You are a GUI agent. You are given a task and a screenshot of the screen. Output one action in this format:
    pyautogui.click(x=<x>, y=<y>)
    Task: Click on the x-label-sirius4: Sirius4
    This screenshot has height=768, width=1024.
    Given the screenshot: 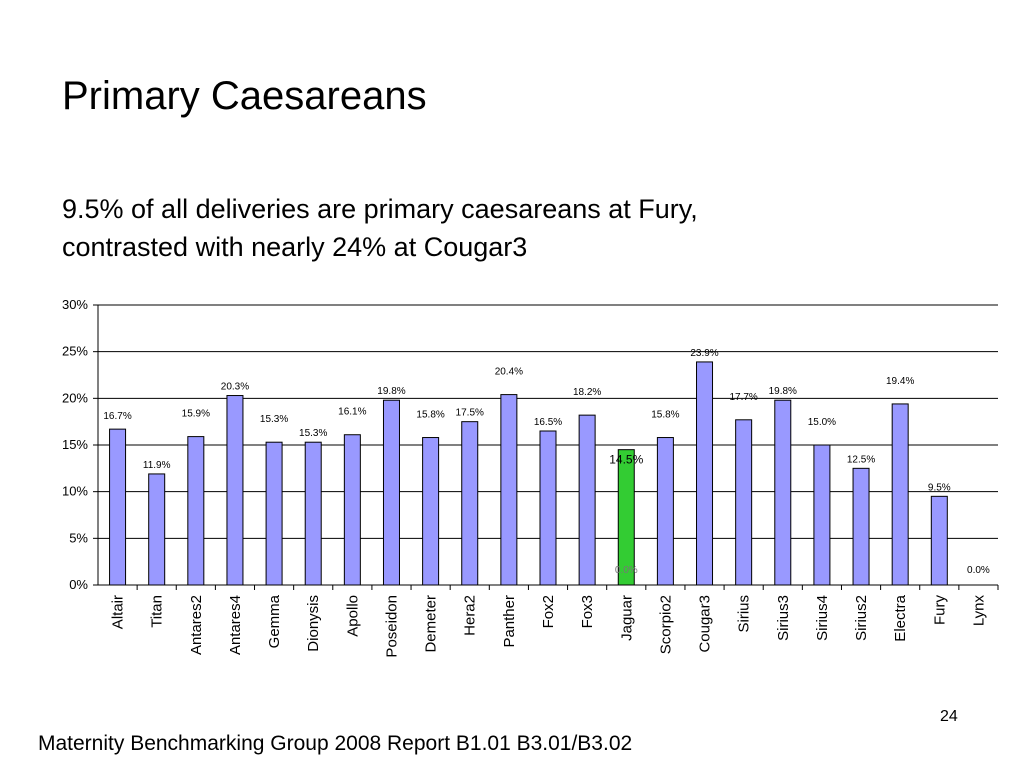 What is the action you would take?
    pyautogui.click(x=822, y=618)
    